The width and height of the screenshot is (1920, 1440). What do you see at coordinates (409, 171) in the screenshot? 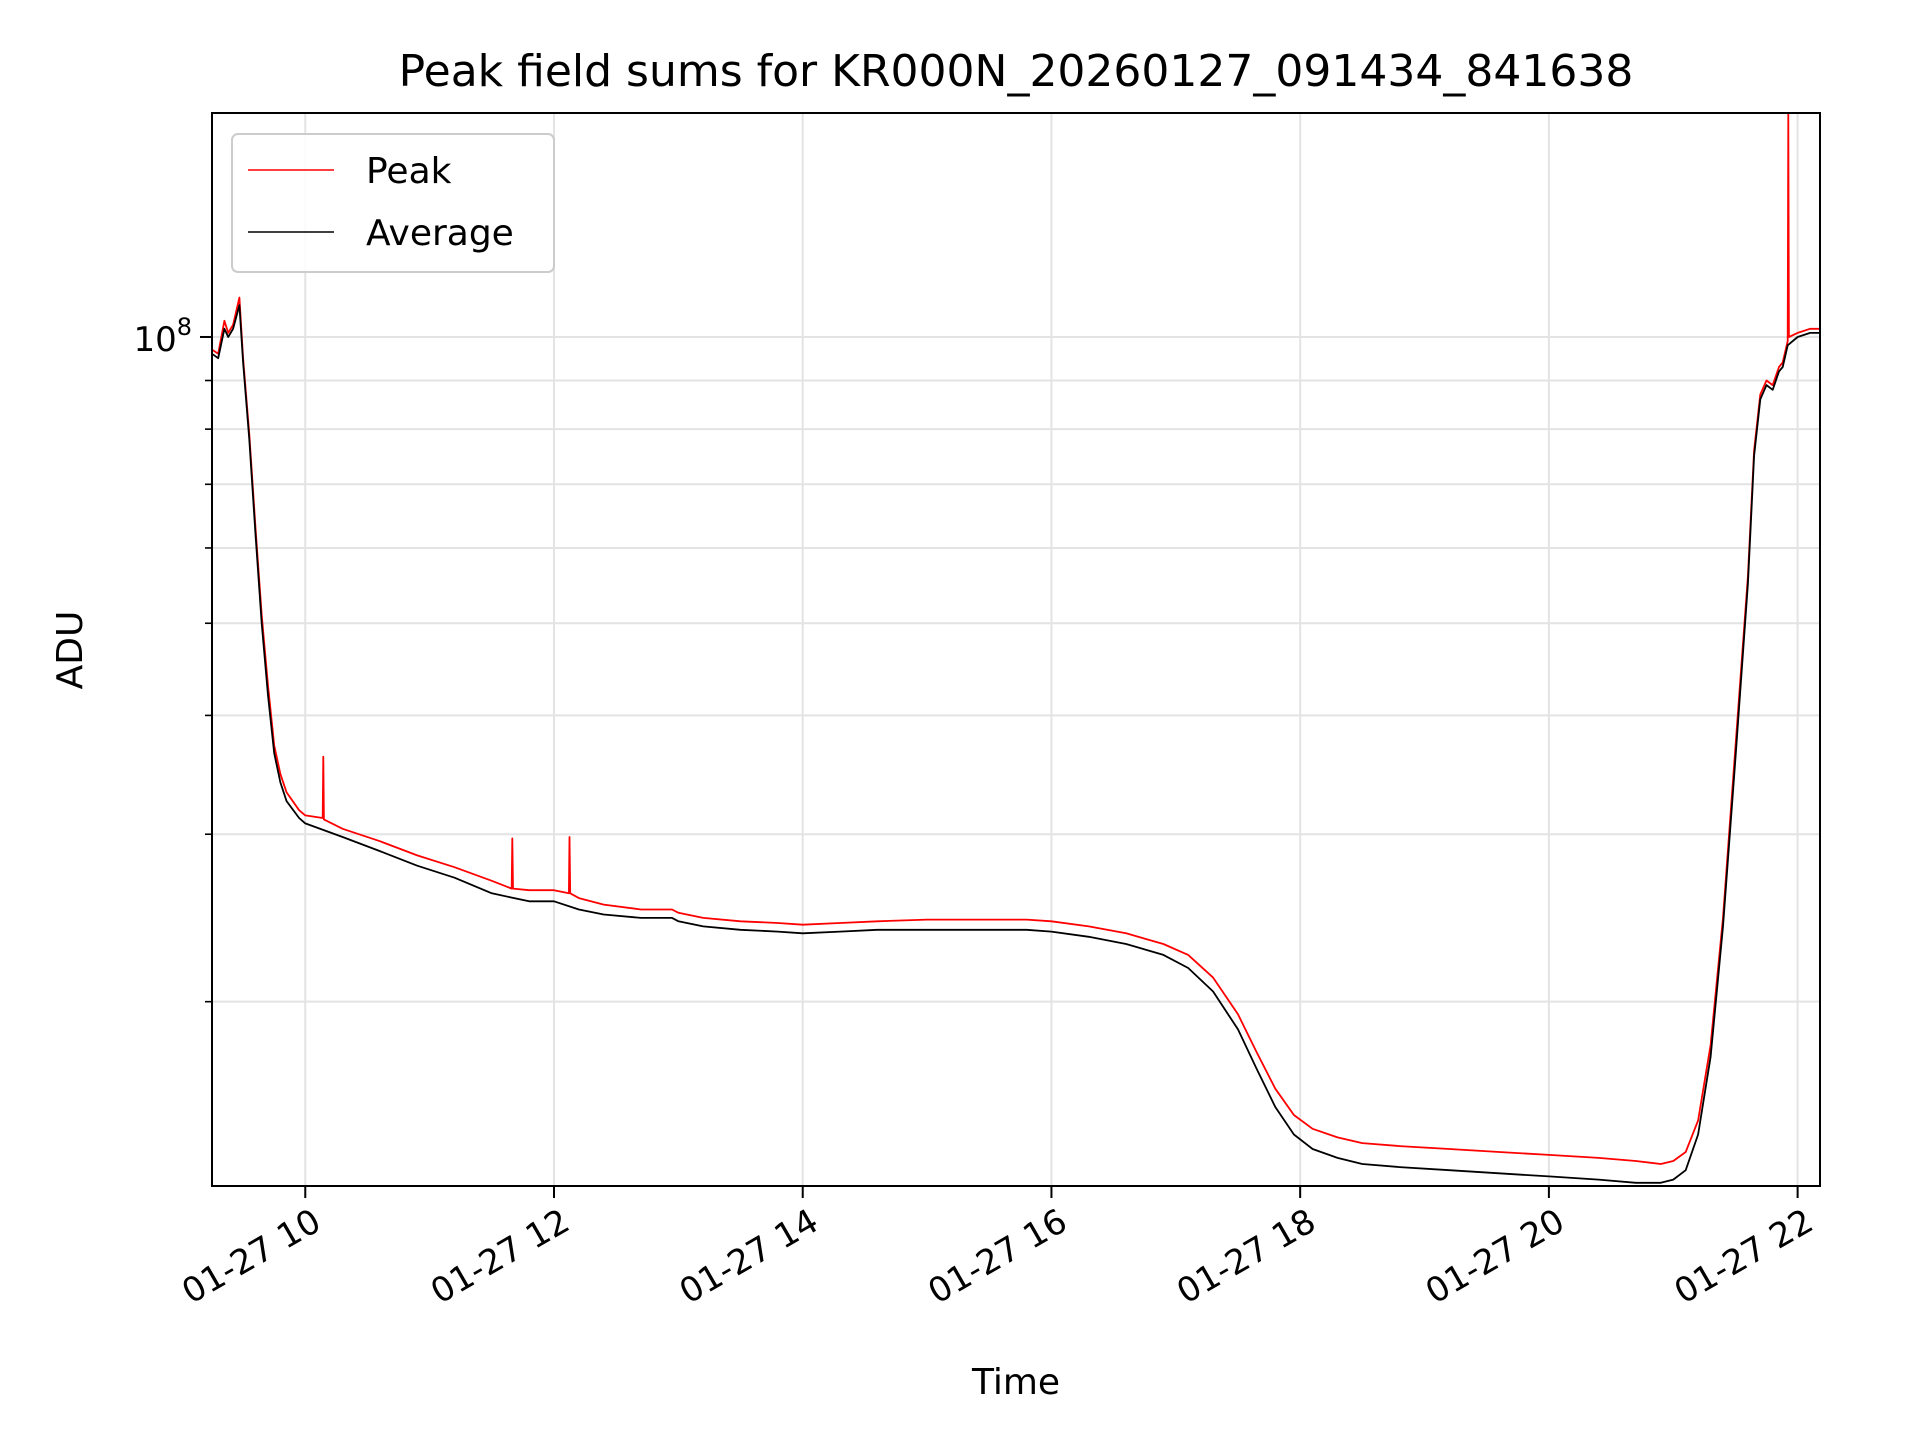
I see `legend-label-peak: Peak` at bounding box center [409, 171].